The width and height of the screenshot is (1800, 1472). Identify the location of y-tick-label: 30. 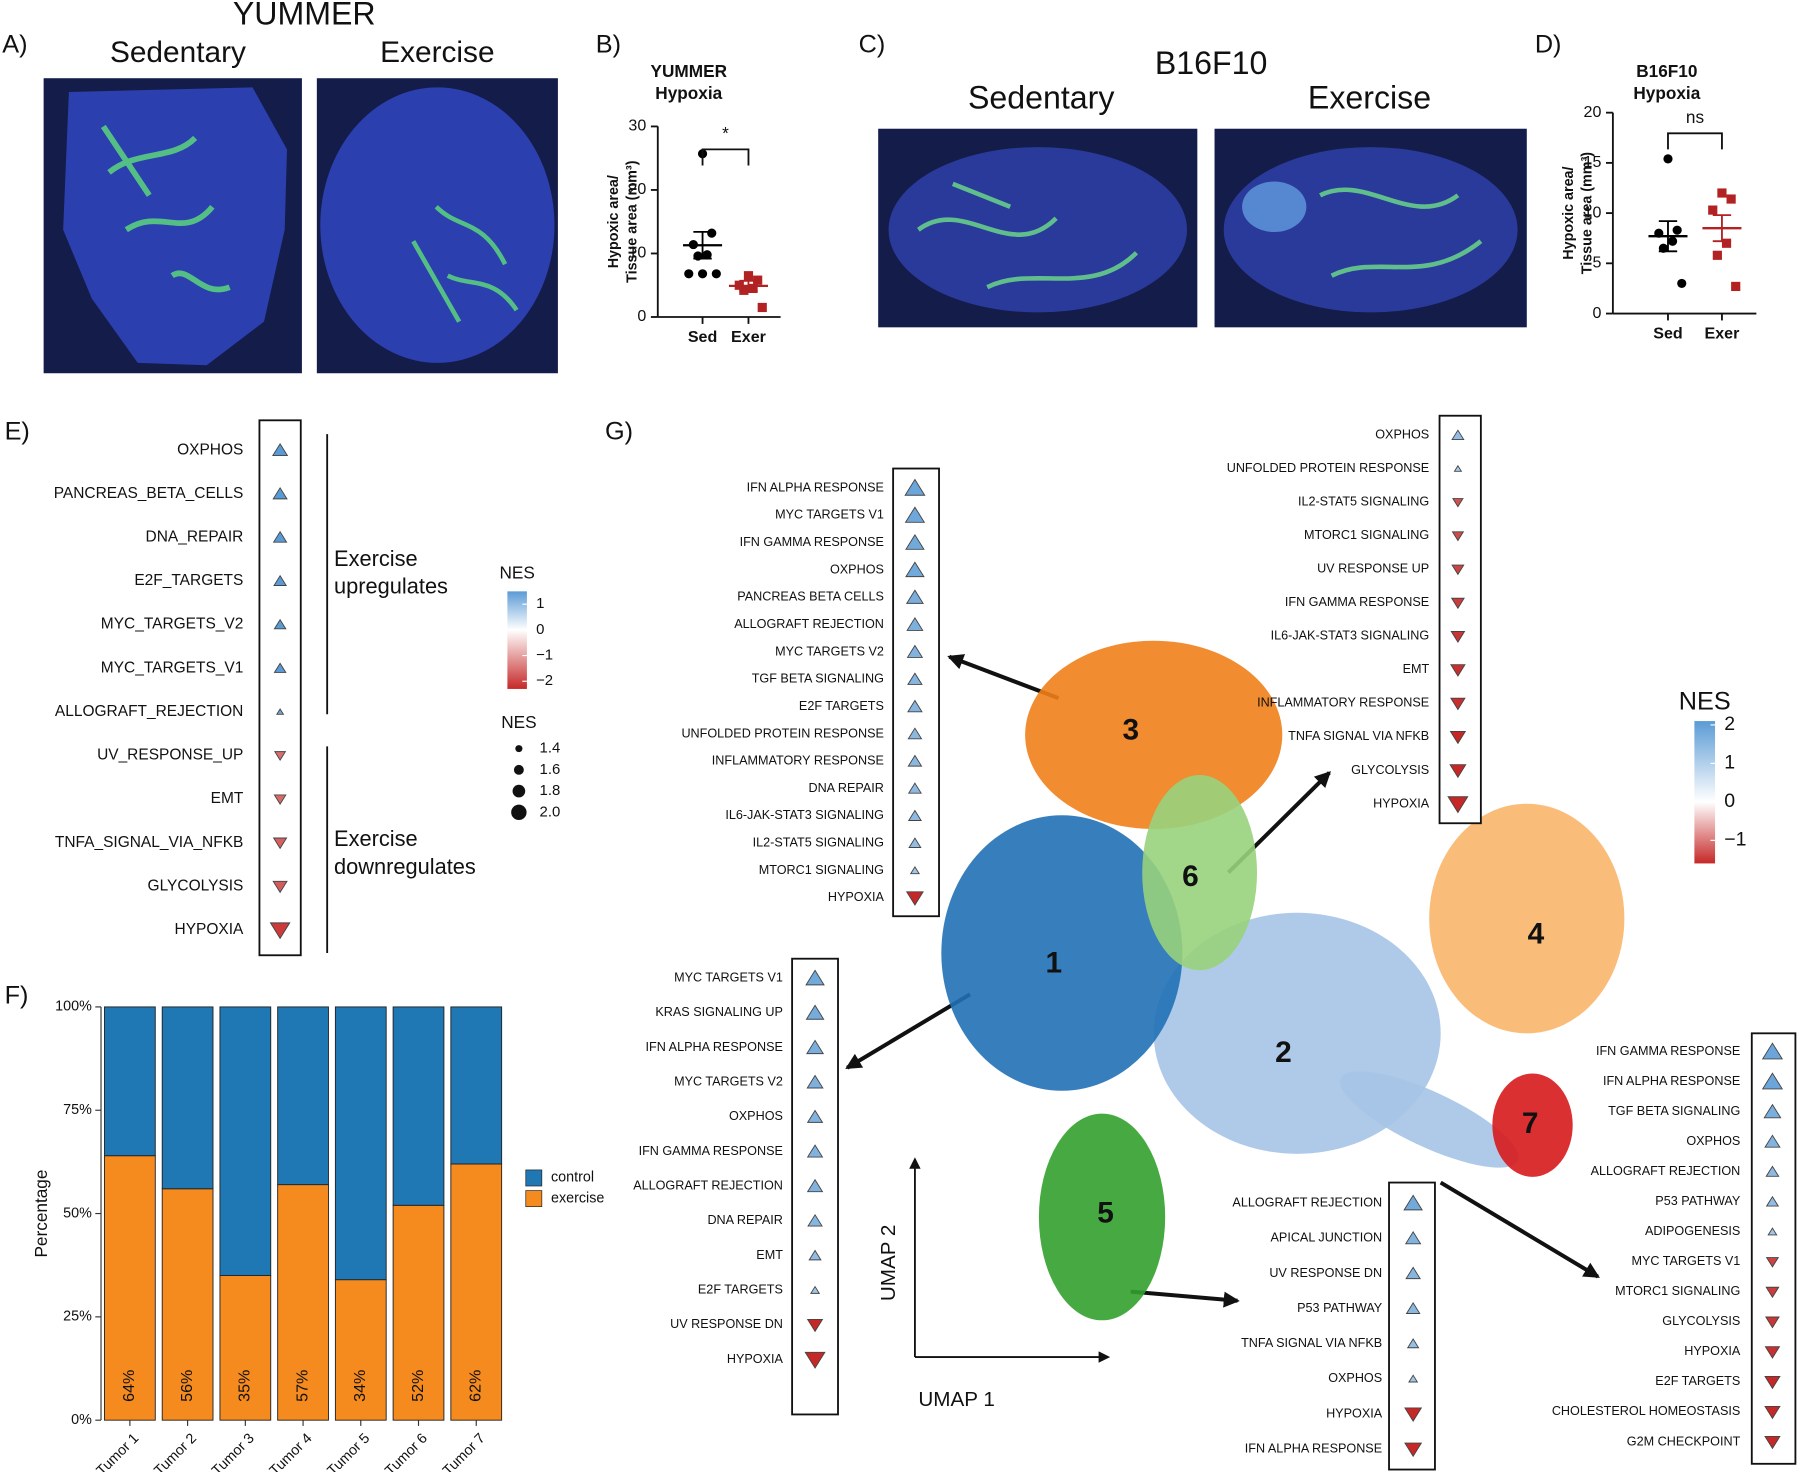
(637, 126).